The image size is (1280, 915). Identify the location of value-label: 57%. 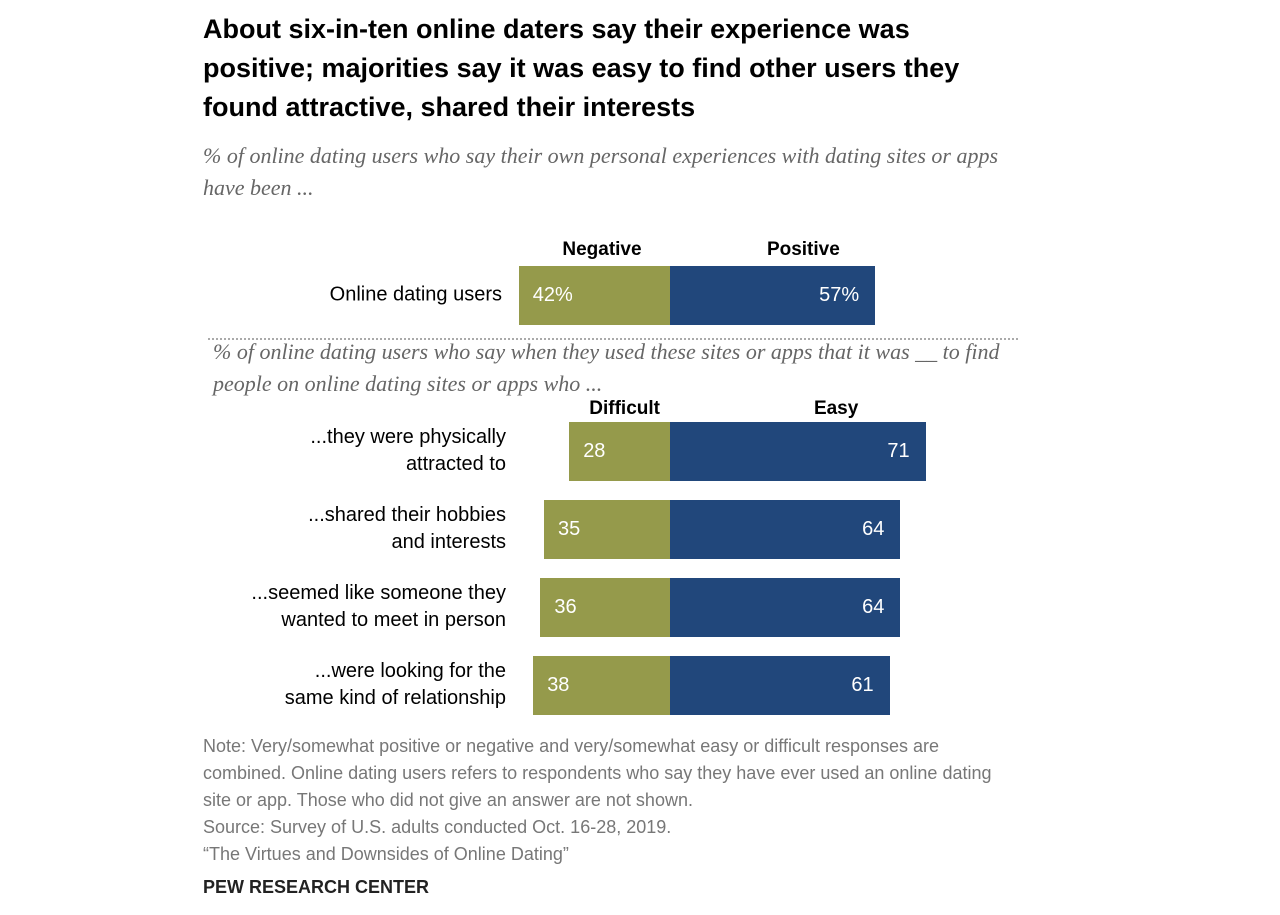
(839, 295).